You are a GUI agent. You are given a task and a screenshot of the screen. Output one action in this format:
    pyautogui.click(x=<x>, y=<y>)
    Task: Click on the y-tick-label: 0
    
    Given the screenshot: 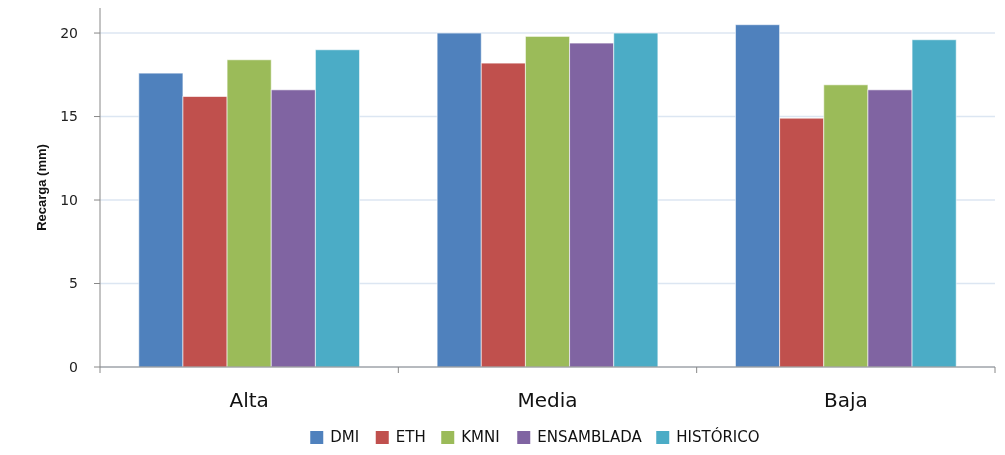 What is the action you would take?
    pyautogui.click(x=73, y=366)
    